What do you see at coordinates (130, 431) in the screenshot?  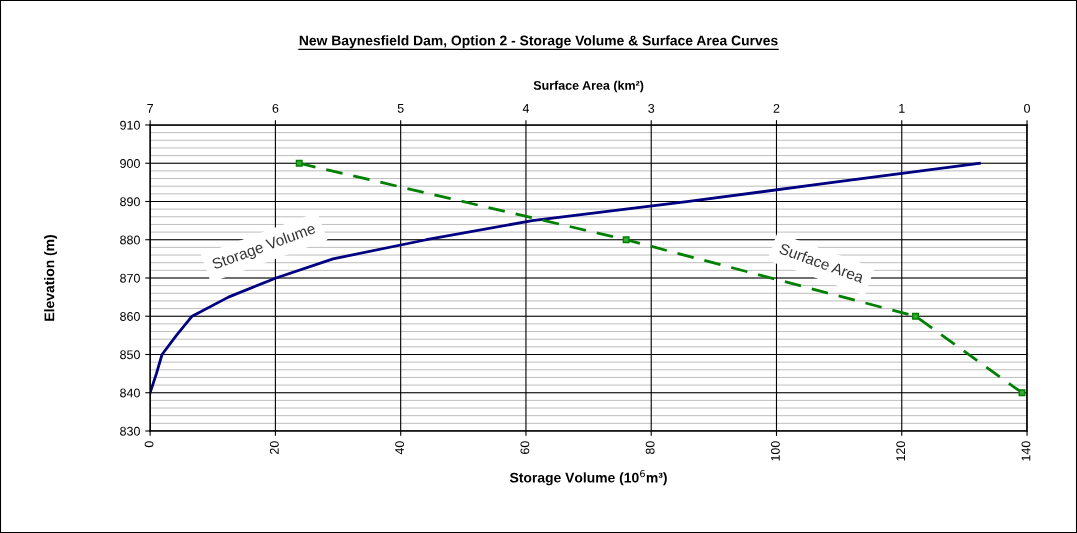 I see `y-tick-label: 830` at bounding box center [130, 431].